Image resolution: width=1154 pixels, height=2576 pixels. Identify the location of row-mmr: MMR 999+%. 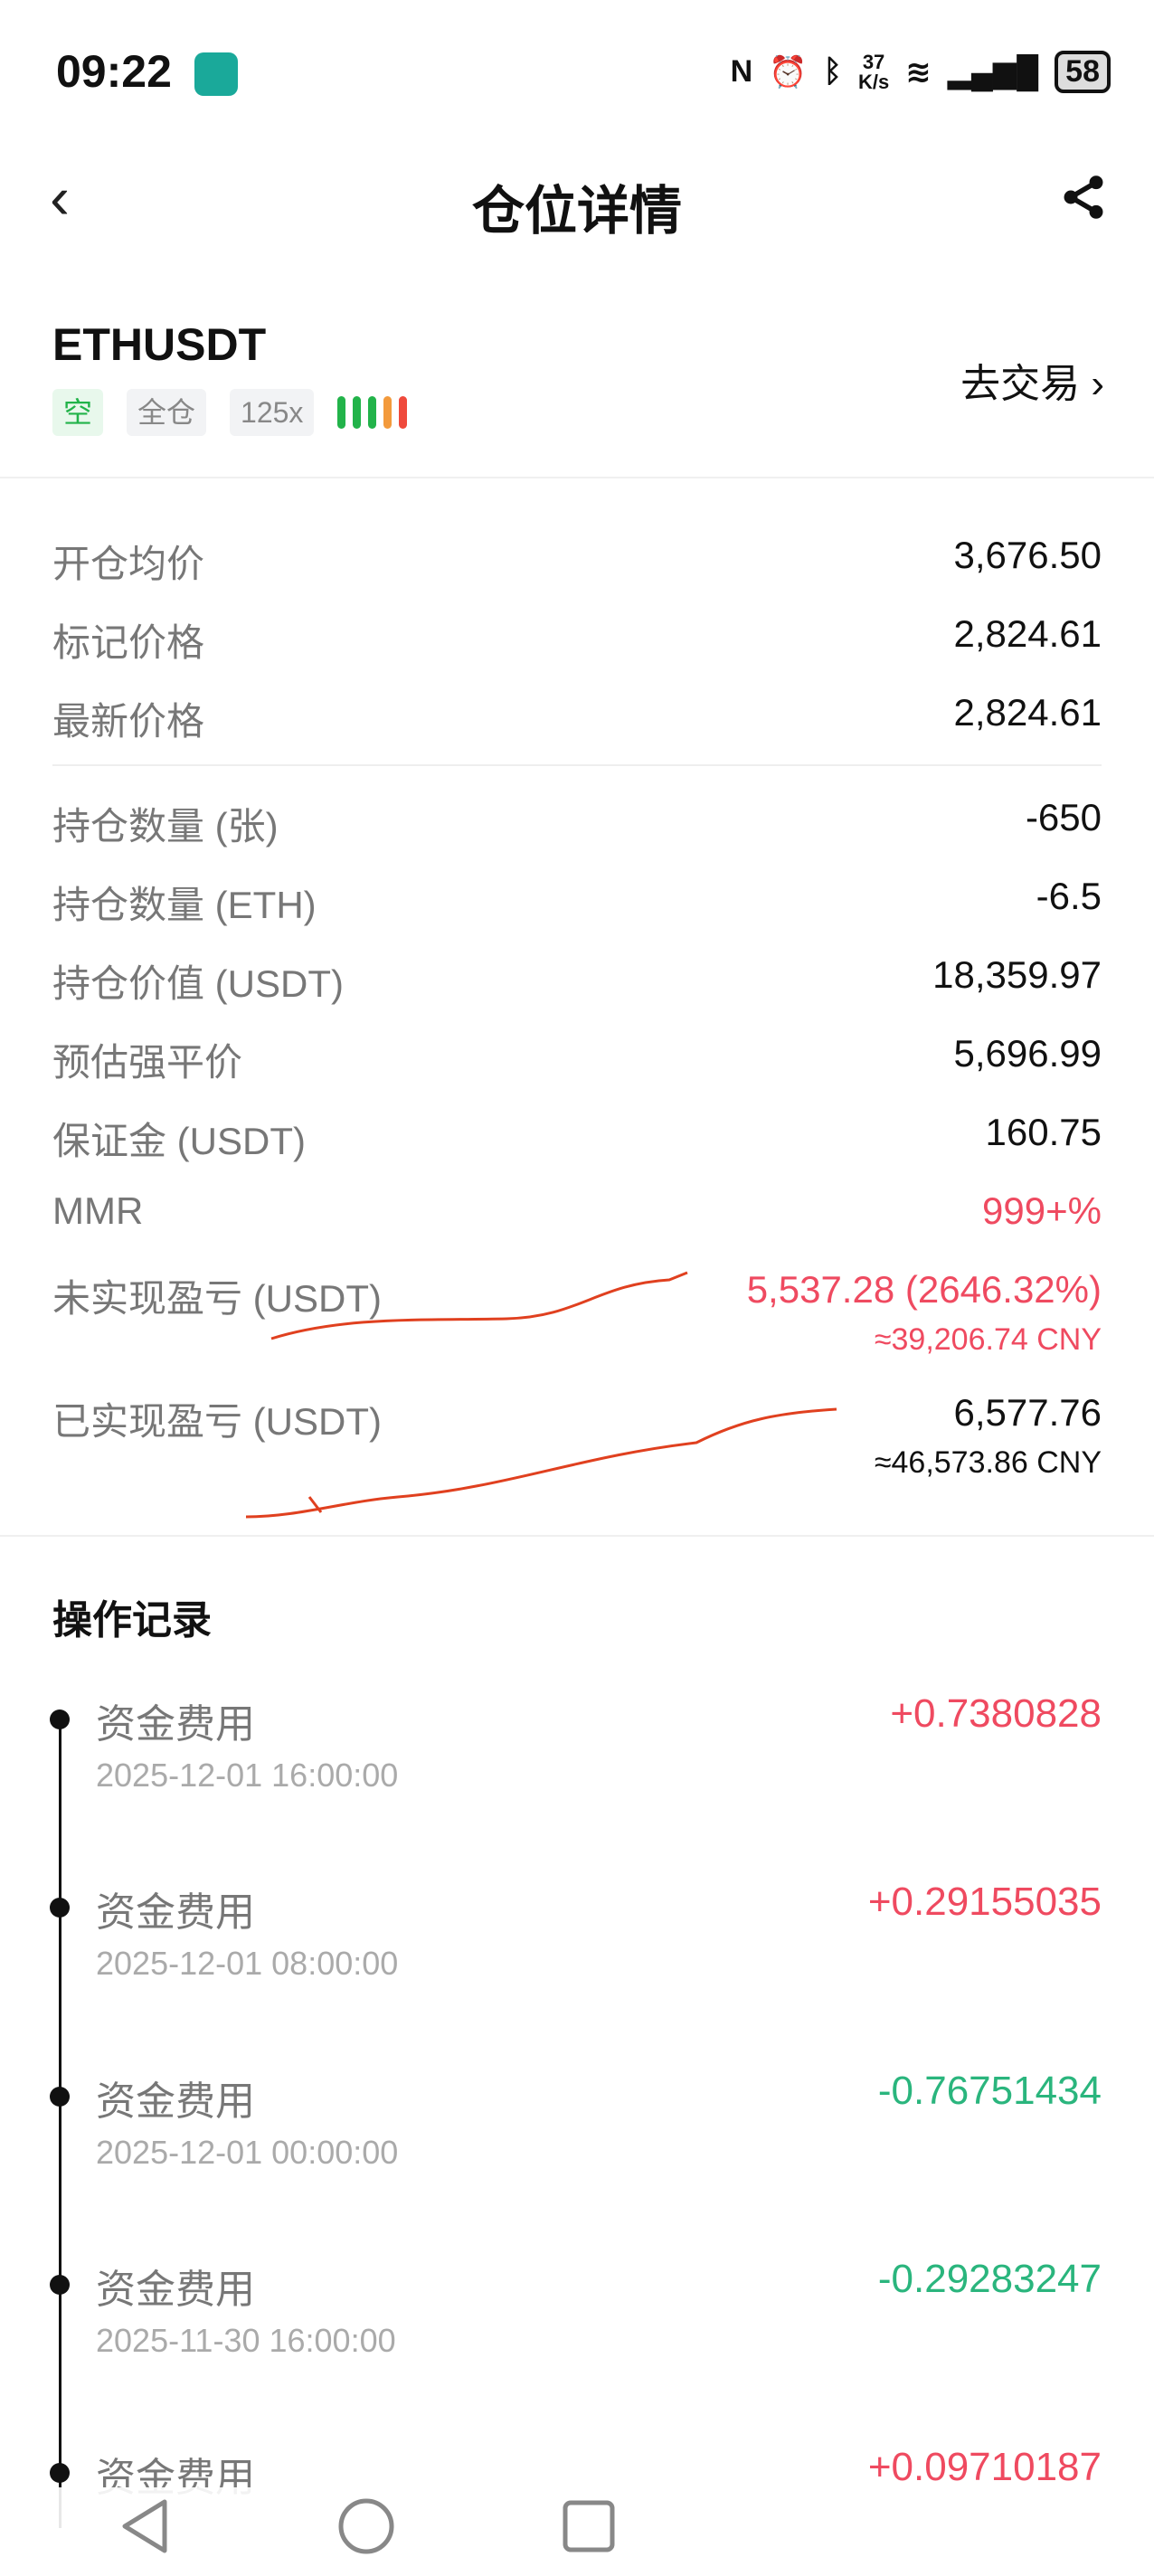
(577, 1211).